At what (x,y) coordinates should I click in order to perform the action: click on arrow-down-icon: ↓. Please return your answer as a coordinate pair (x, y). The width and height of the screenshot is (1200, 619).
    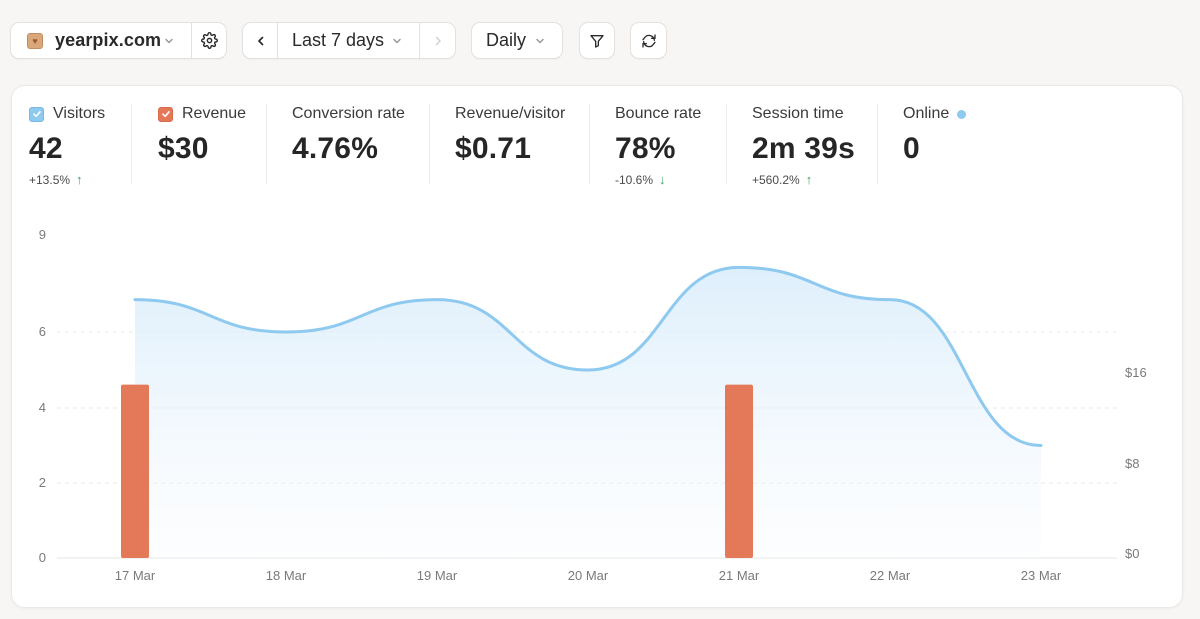
    Looking at the image, I should click on (662, 179).